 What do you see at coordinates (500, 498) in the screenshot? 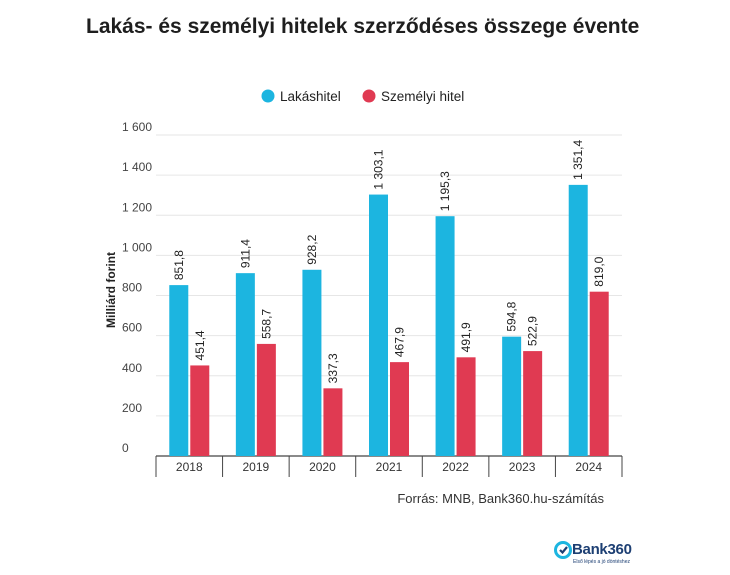
I see `source-note: Forrás: MNB, Bank360.hu-számítás` at bounding box center [500, 498].